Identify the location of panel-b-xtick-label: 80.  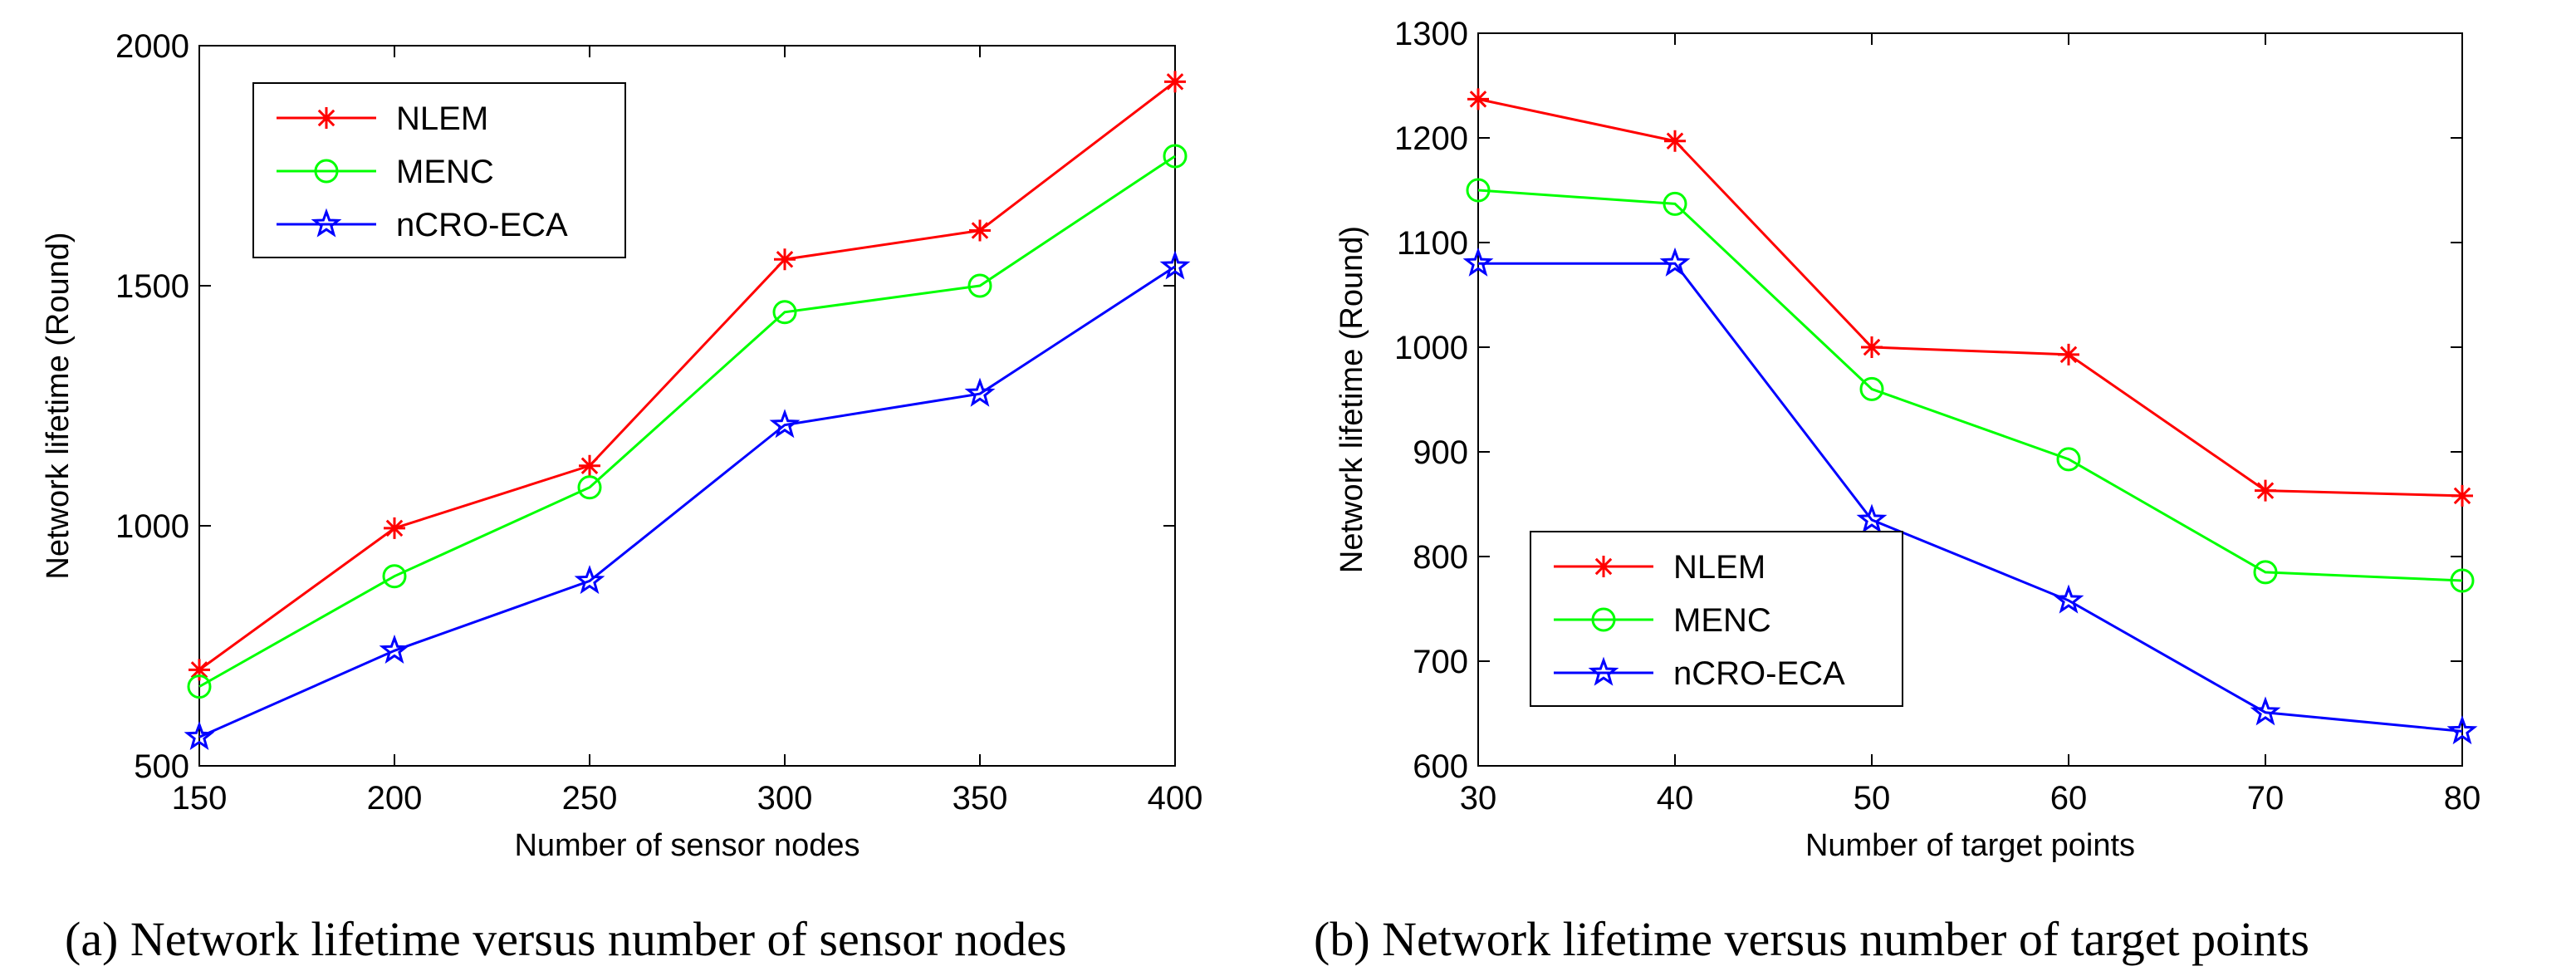
(2462, 799).